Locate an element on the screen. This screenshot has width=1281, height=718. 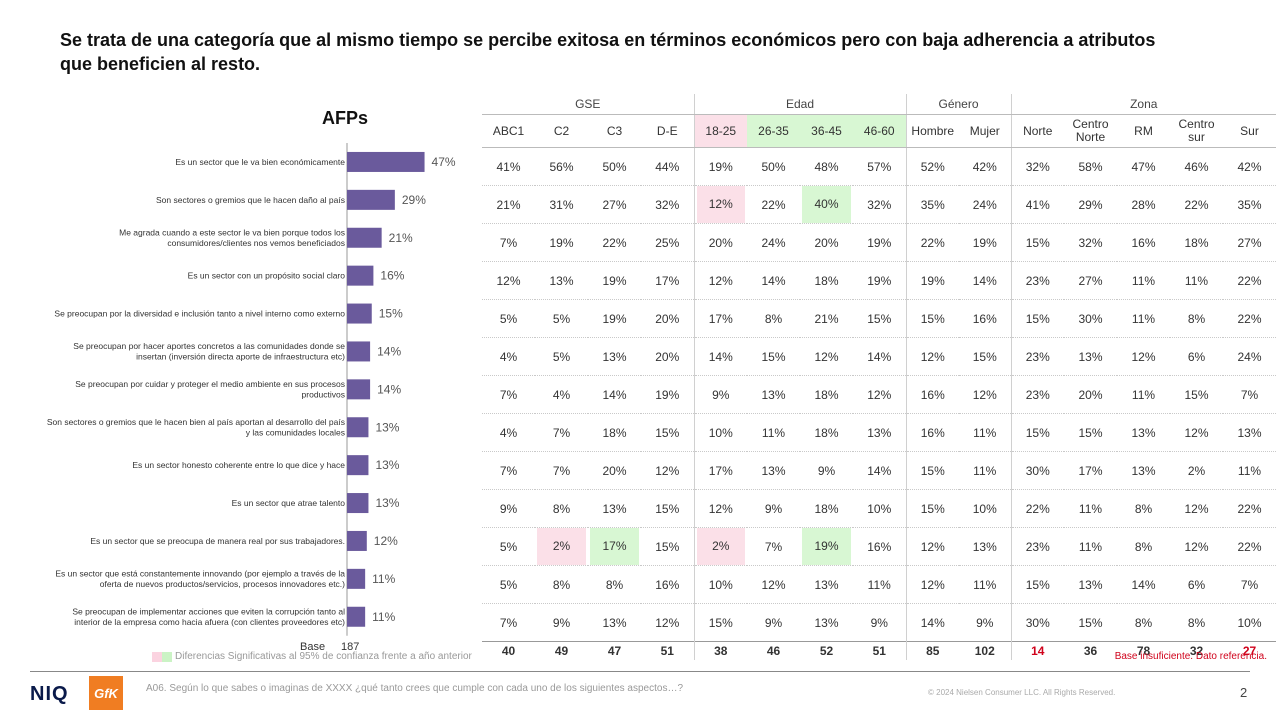
highlighted-cell: 40% is located at coordinates (826, 204).